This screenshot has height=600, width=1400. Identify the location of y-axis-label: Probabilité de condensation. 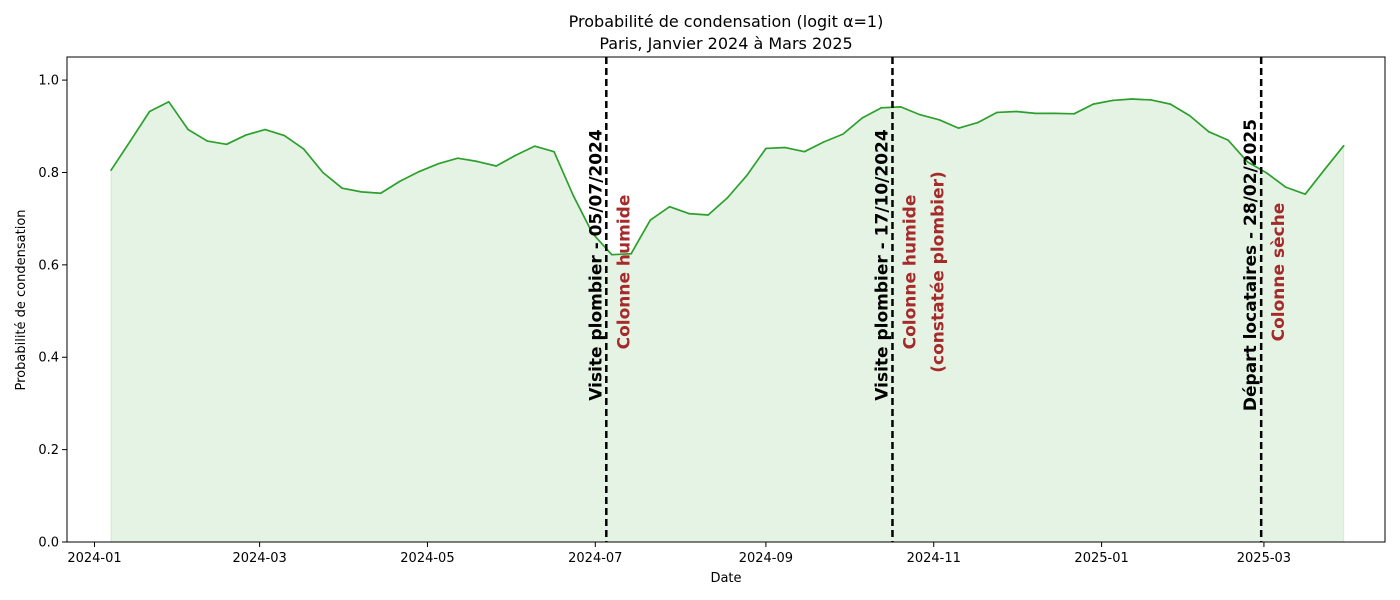
(21, 299).